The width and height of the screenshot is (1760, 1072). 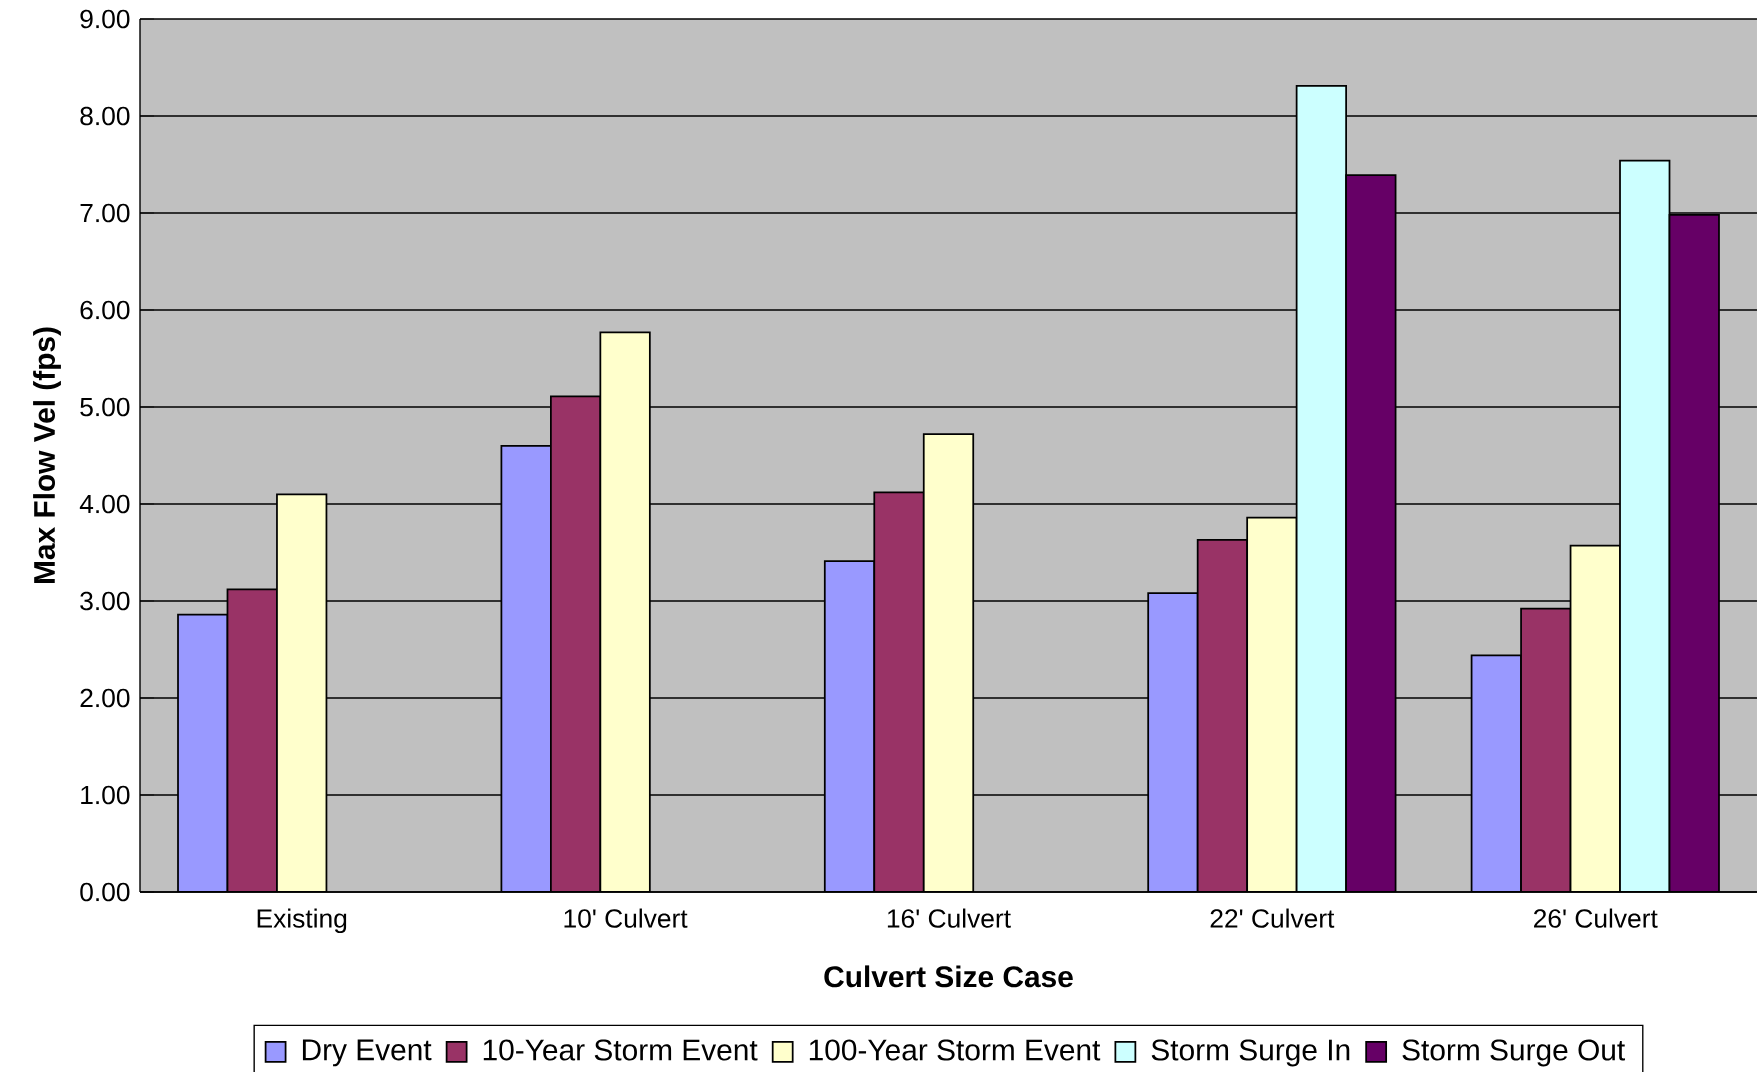 I want to click on legend-label: Dry Event, so click(x=367, y=1053).